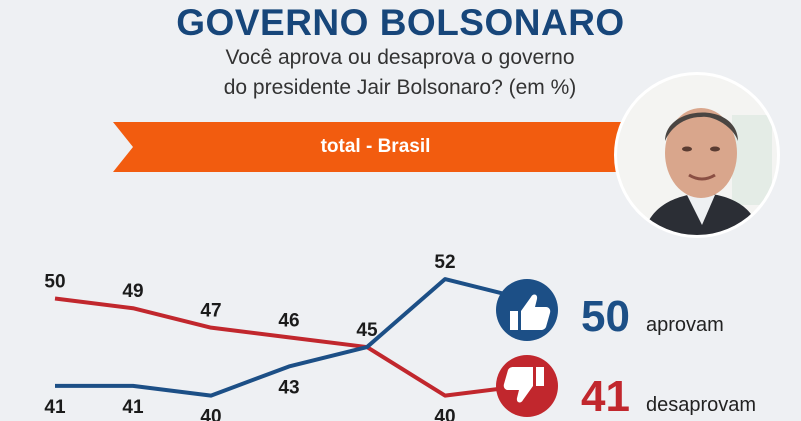 The width and height of the screenshot is (801, 421). I want to click on disapprove-label: desaprovam, so click(701, 405).